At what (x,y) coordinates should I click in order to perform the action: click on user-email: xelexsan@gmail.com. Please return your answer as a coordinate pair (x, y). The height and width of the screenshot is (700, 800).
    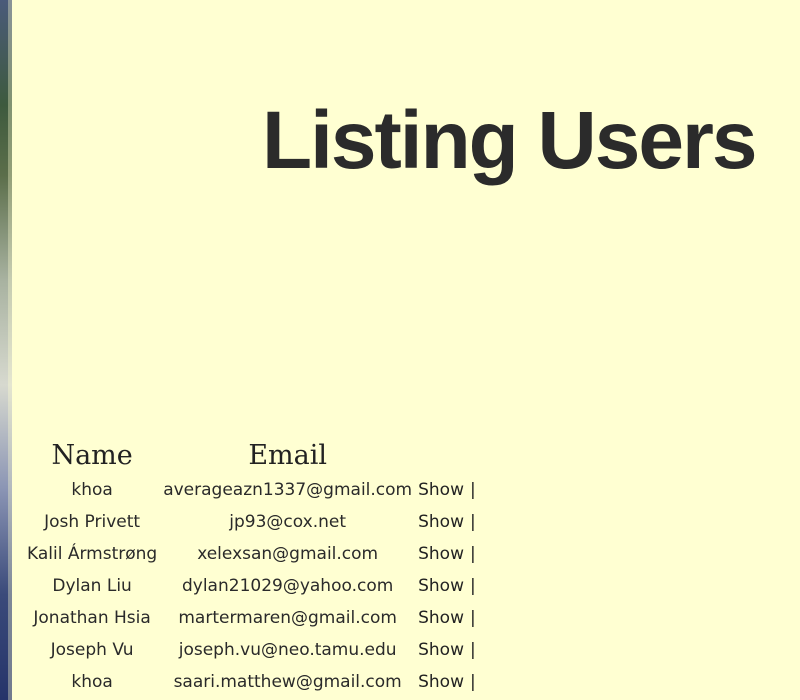
    Looking at the image, I should click on (288, 554).